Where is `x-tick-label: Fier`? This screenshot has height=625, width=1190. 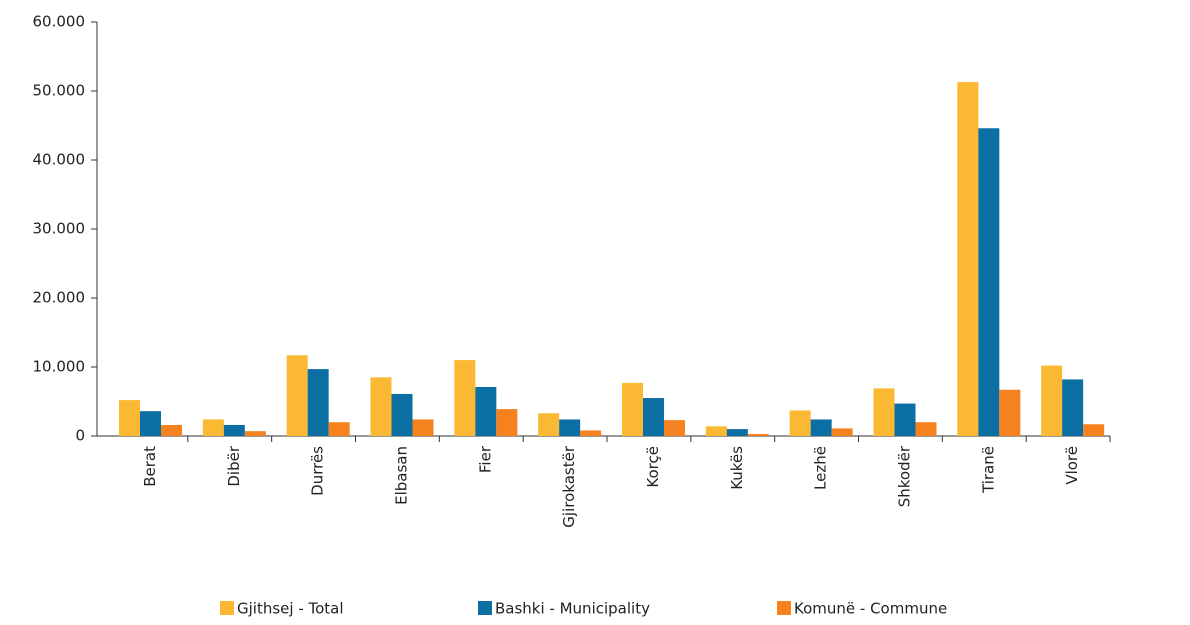
x-tick-label: Fier is located at coordinates (485, 459).